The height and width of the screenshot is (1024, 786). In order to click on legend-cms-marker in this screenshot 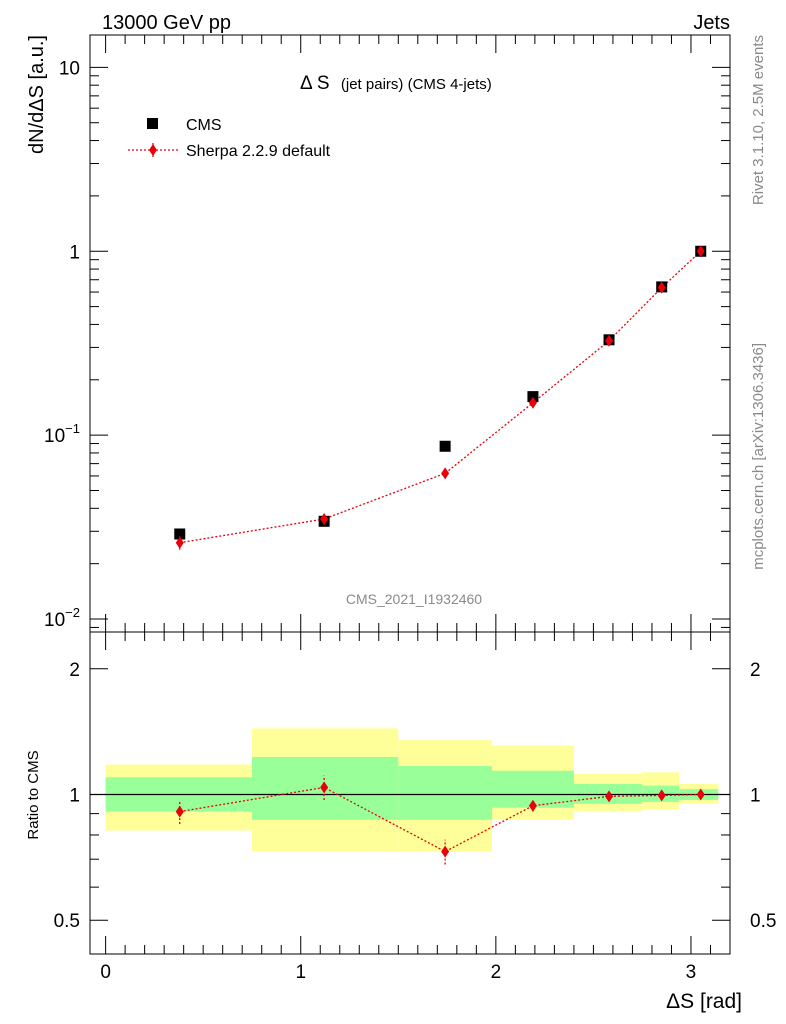, I will do `click(152, 123)`.